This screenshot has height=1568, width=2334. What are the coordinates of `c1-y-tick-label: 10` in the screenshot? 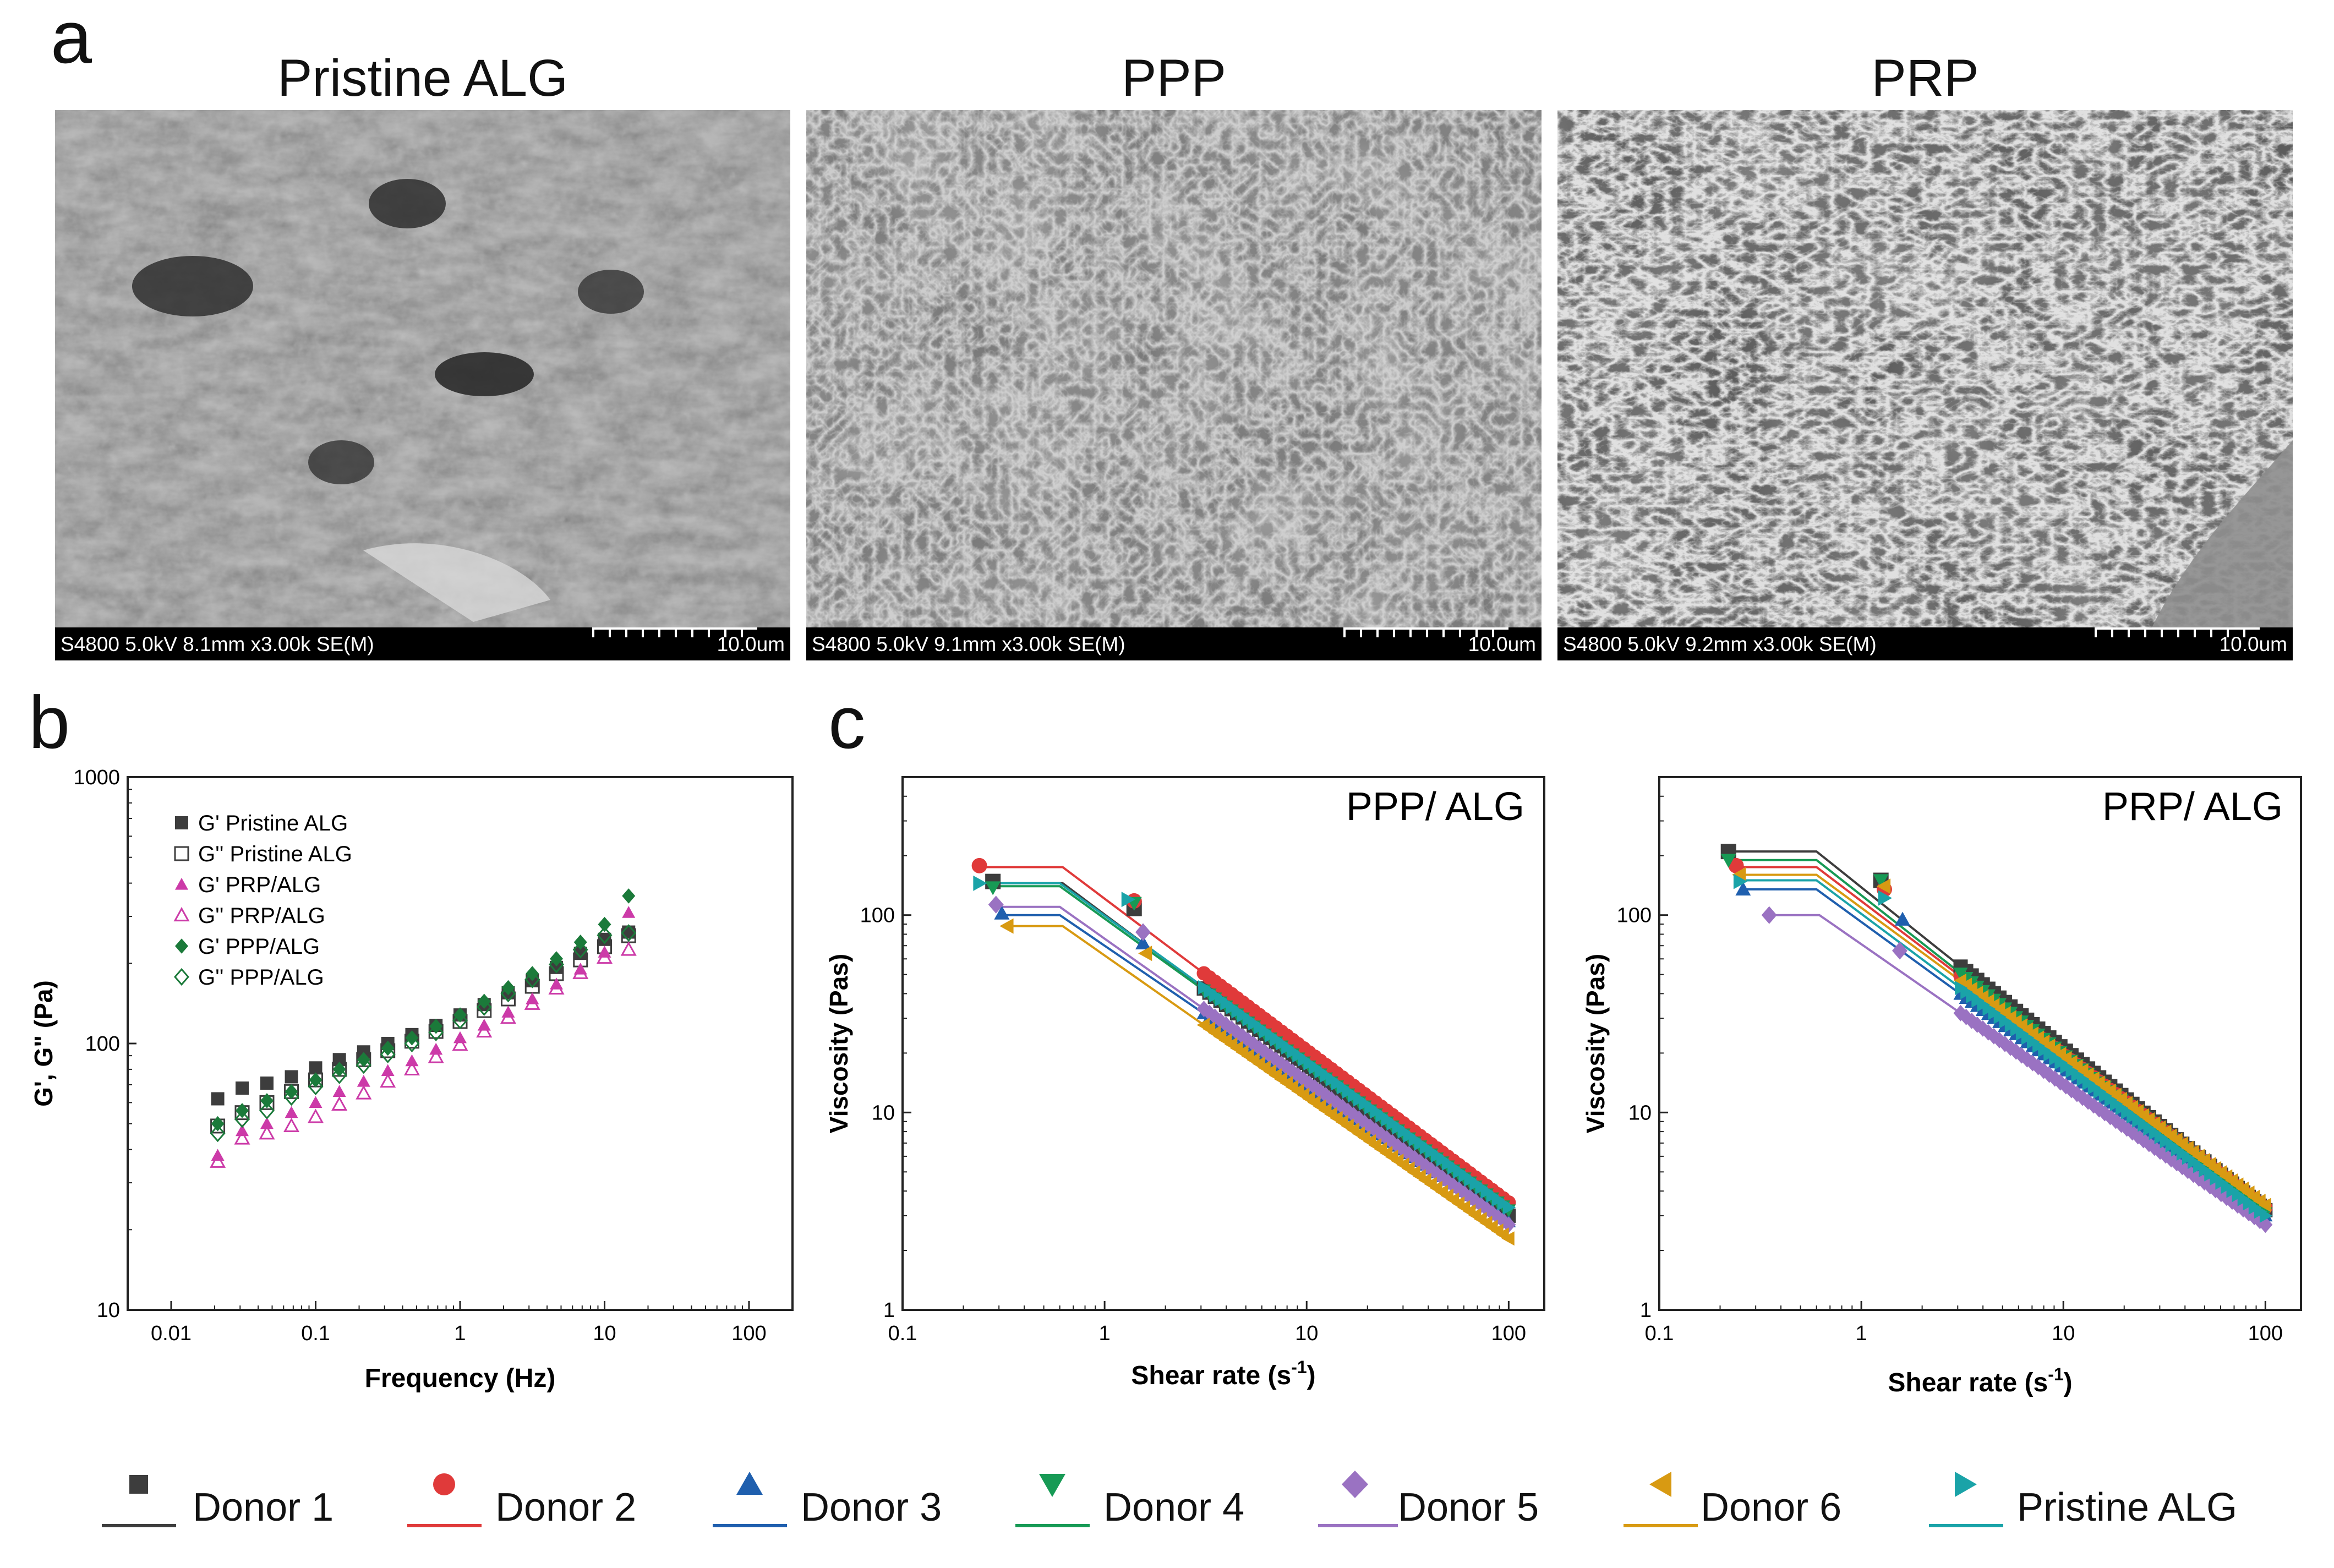 It's located at (883, 1112).